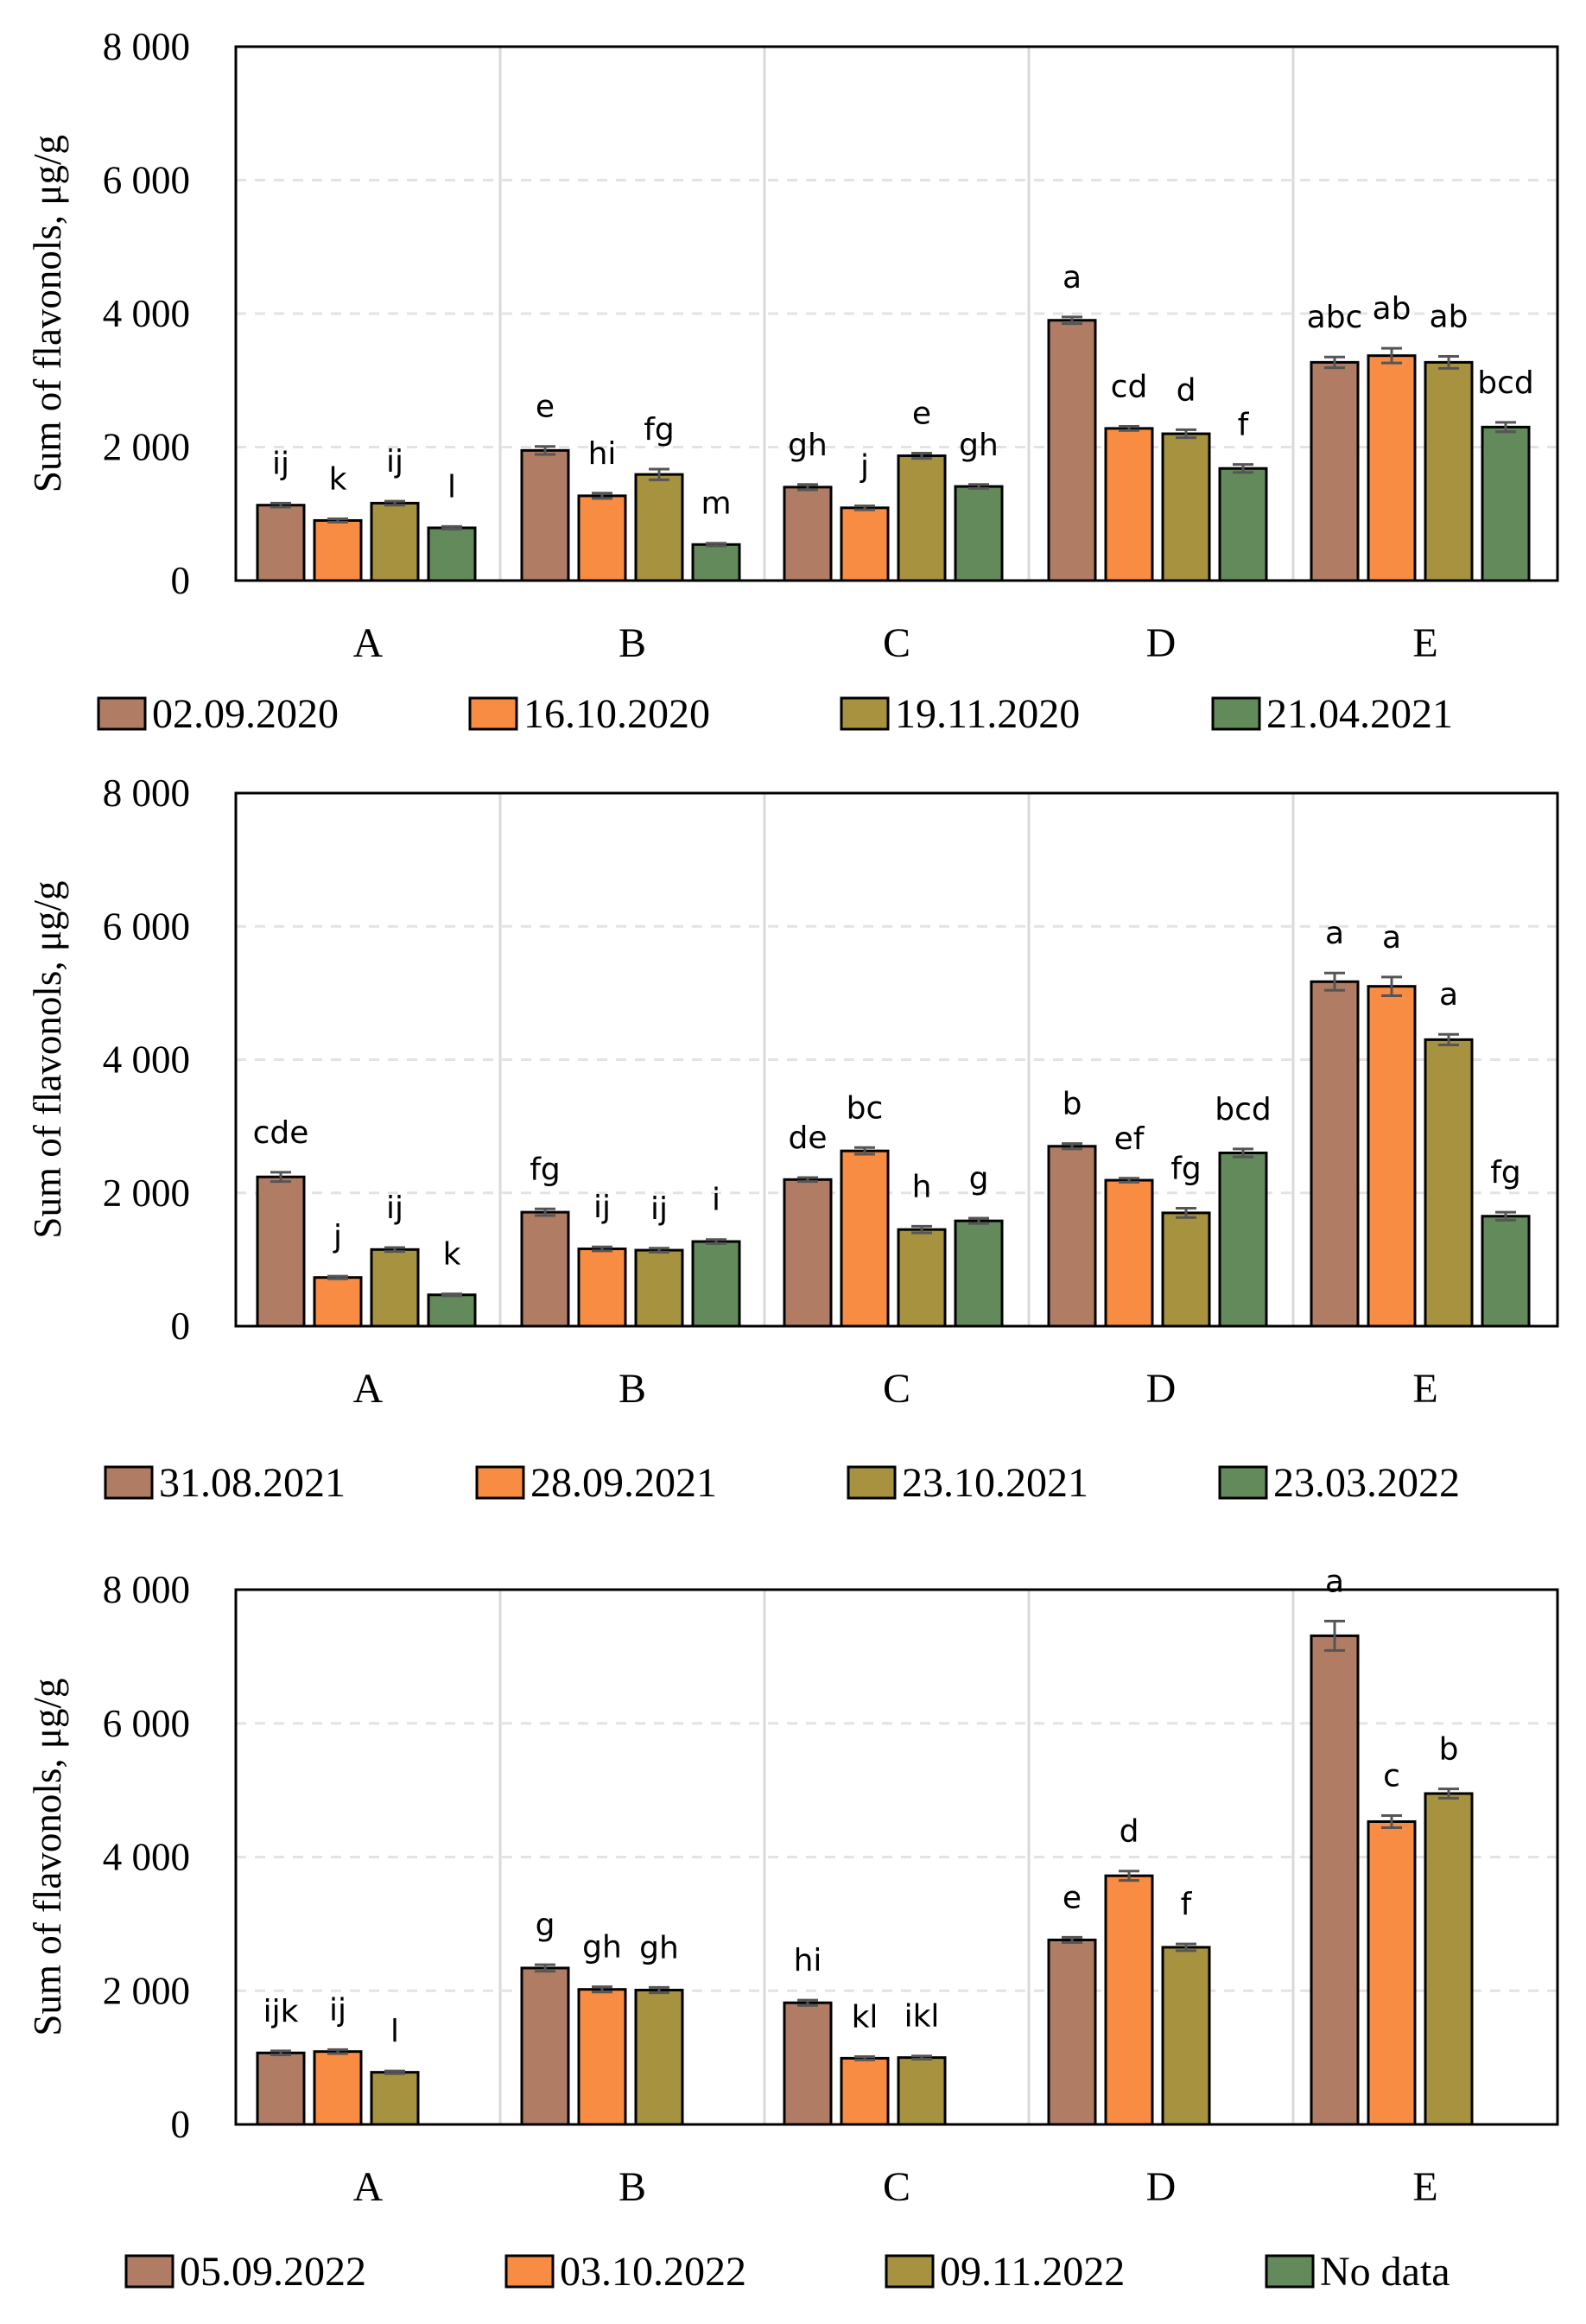 This screenshot has height=2324, width=1586. What do you see at coordinates (1032, 2272) in the screenshot?
I see `legend-label: 09.11.2022` at bounding box center [1032, 2272].